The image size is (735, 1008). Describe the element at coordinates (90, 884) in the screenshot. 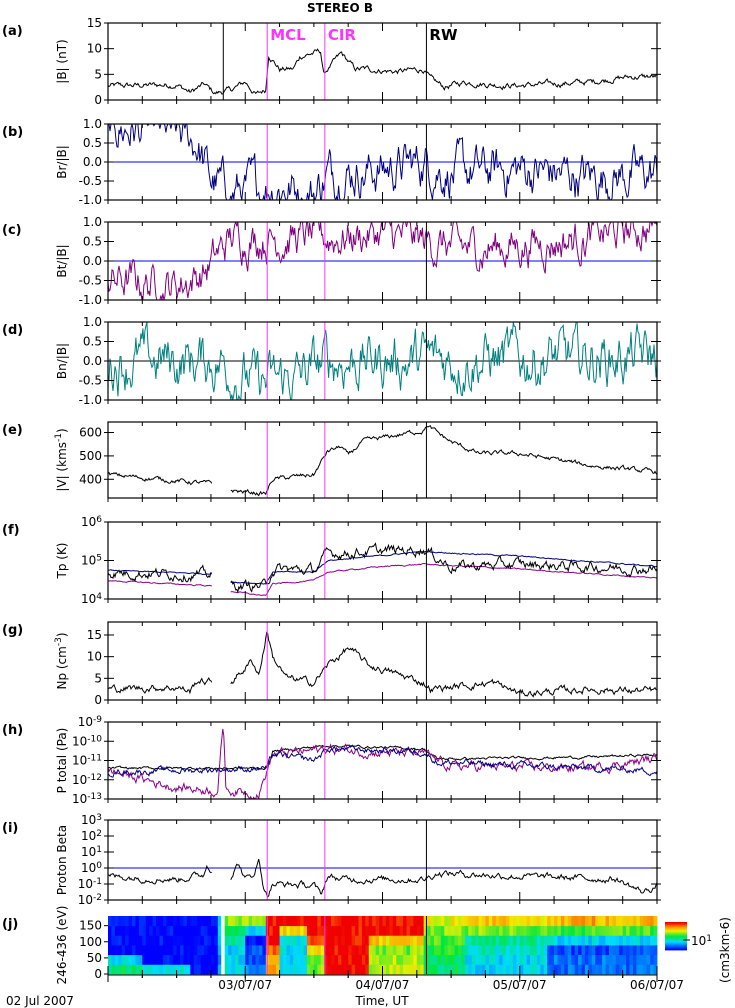

I see `y-tick-label: 10-1` at that location.